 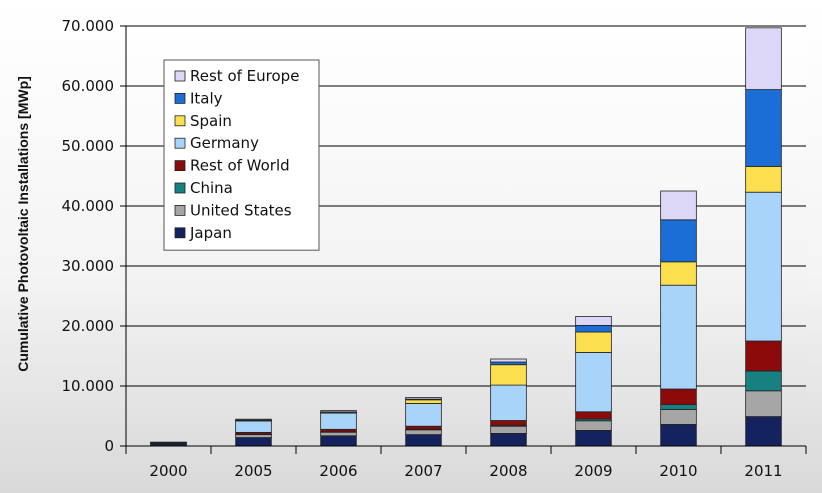 What do you see at coordinates (423, 471) in the screenshot?
I see `x-tick-label: 2007` at bounding box center [423, 471].